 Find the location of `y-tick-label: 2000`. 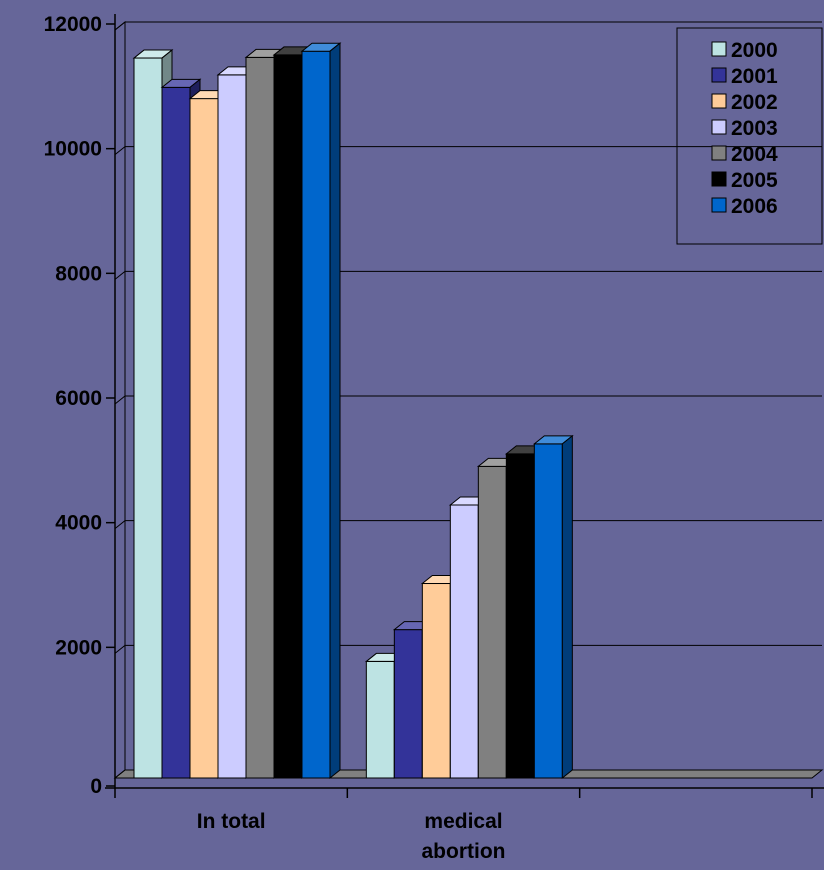

y-tick-label: 2000 is located at coordinates (78, 647).